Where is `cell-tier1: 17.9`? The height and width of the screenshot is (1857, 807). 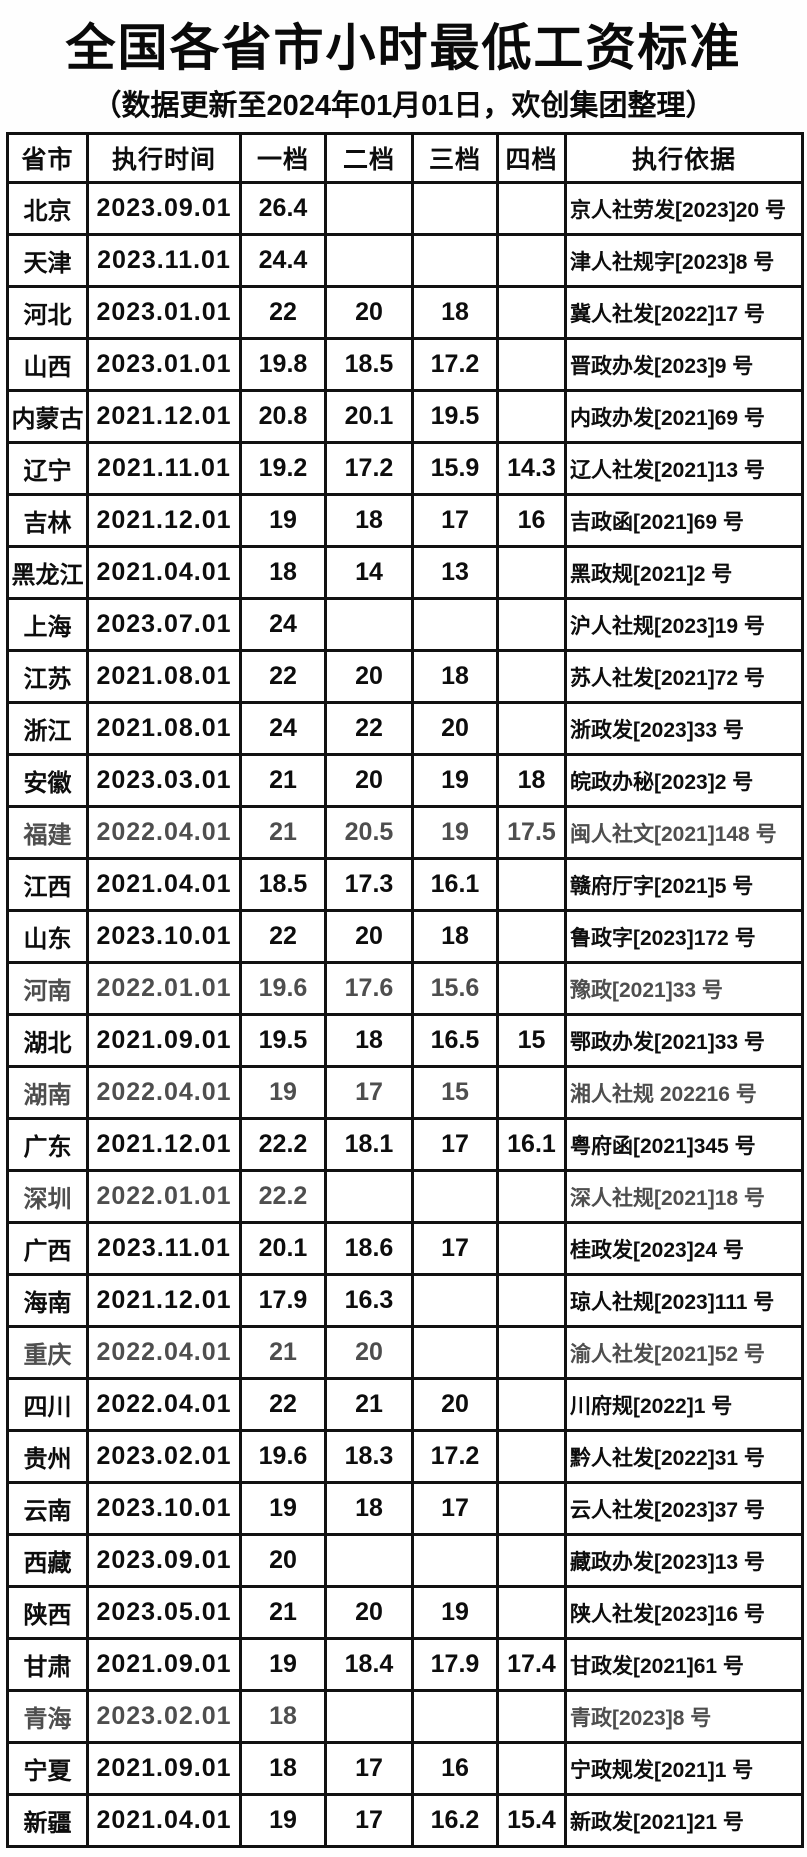 cell-tier1: 17.9 is located at coordinates (283, 1300).